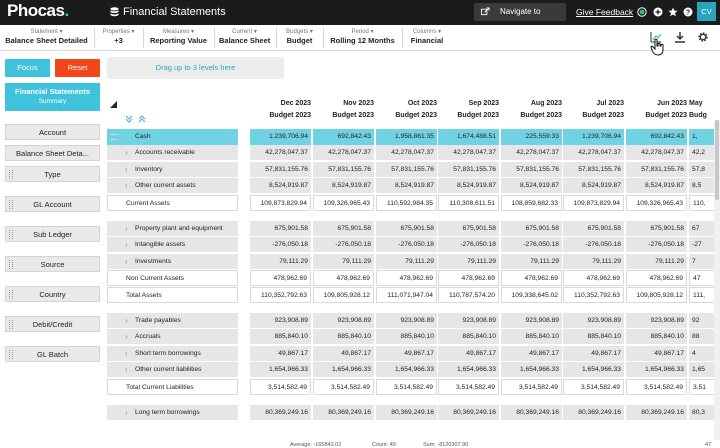  Describe the element at coordinates (642, 12) in the screenshot. I see `status-indicator-icon` at that location.